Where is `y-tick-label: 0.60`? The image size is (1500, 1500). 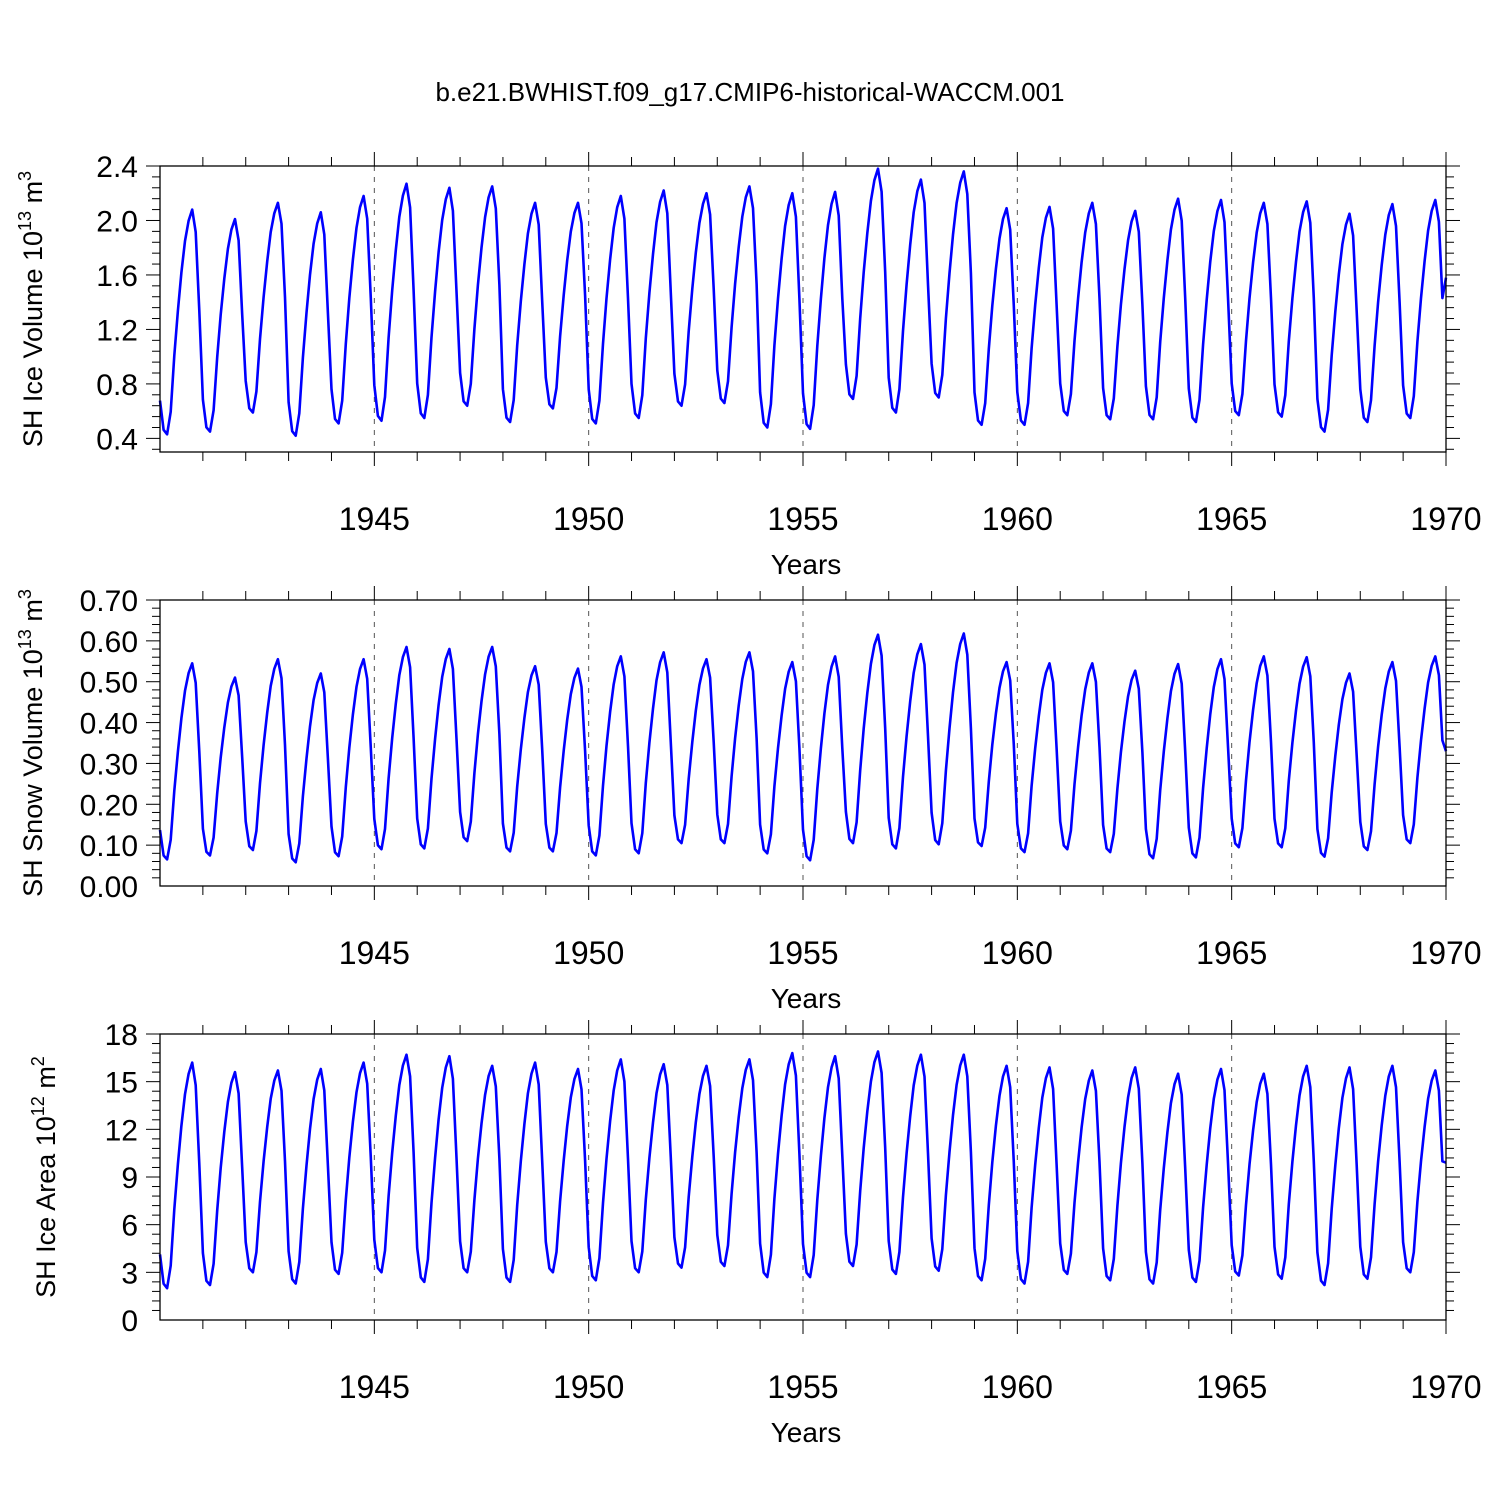 y-tick-label: 0.60 is located at coordinates (109, 642).